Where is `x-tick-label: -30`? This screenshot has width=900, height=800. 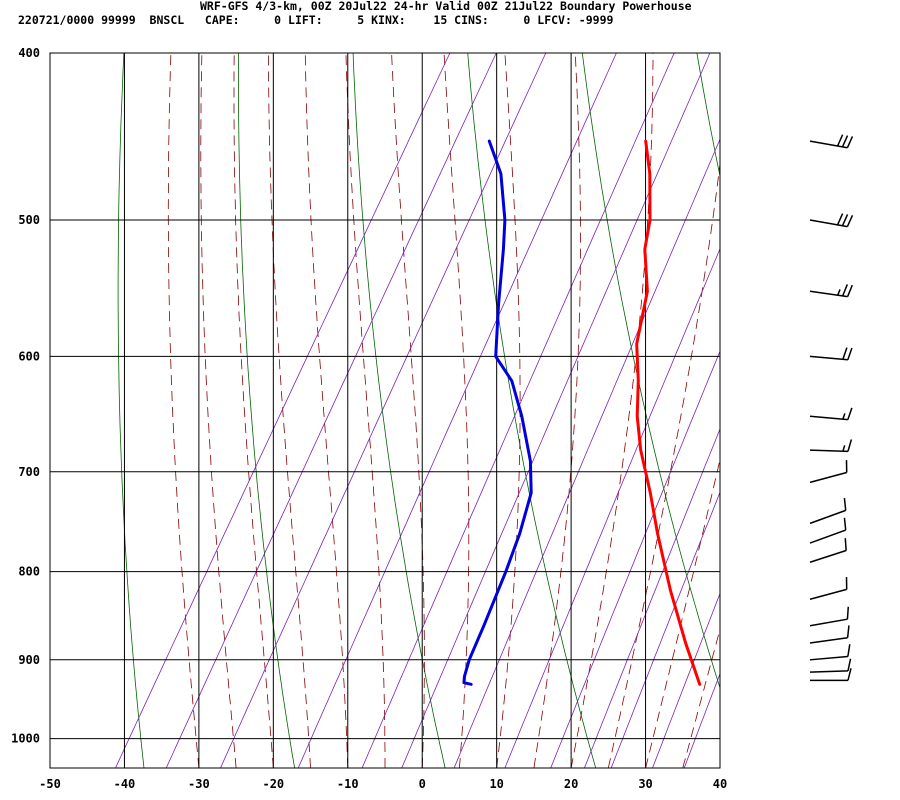
x-tick-label: -30 is located at coordinates (199, 784).